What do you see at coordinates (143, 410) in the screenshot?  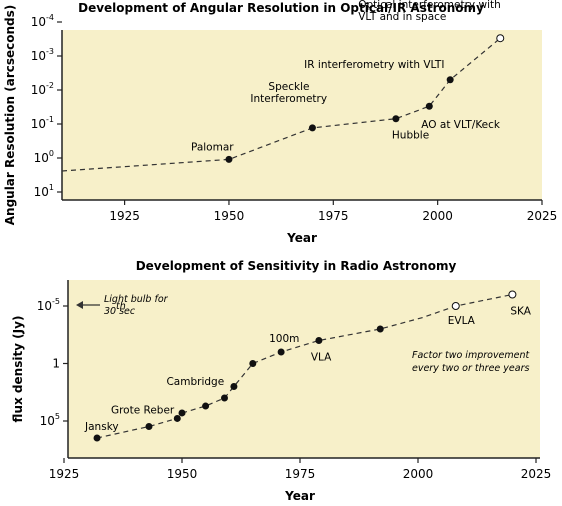 I see `annotation-label: Grote Reber` at bounding box center [143, 410].